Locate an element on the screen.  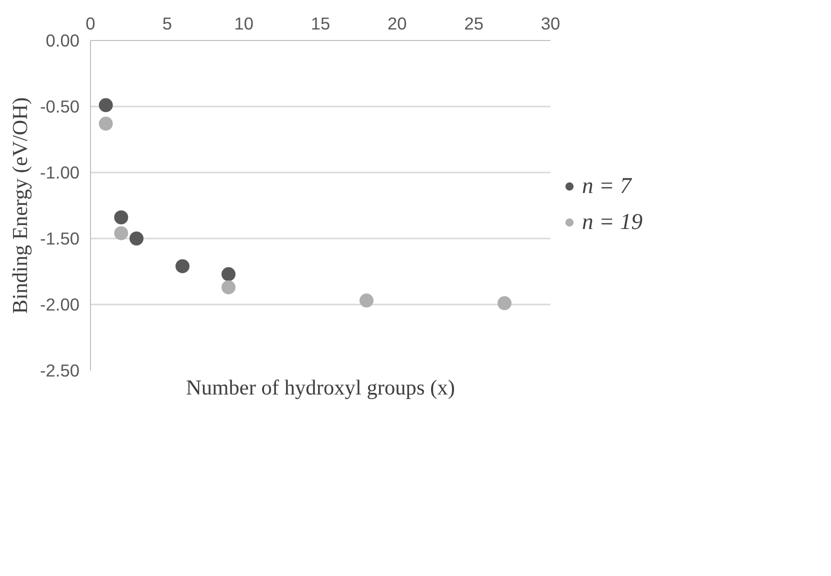
x-tick-label: 10 is located at coordinates (244, 24).